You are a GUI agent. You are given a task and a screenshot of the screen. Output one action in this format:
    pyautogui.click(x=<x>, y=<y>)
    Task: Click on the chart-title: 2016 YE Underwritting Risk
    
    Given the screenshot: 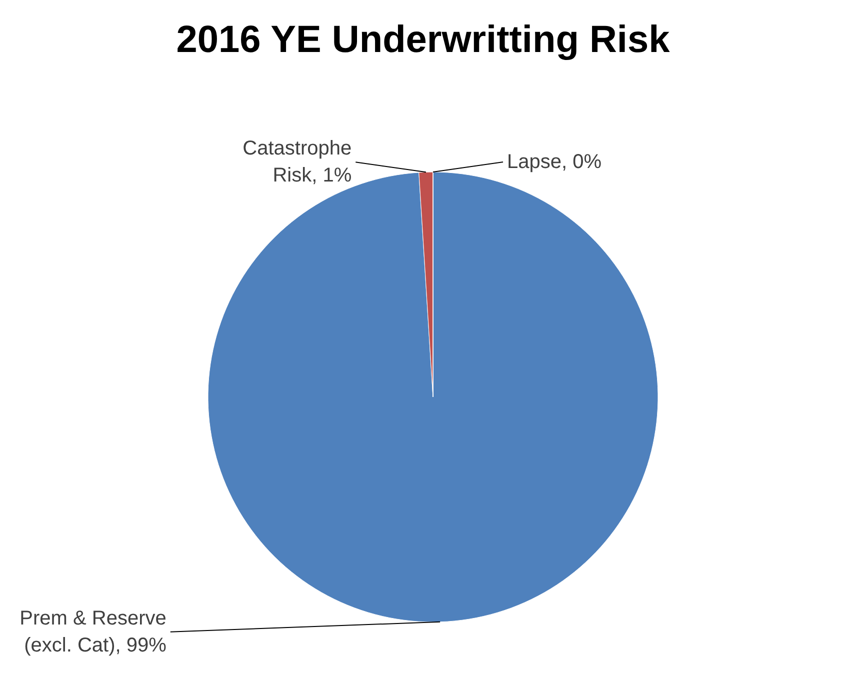 What is the action you would take?
    pyautogui.click(x=423, y=40)
    